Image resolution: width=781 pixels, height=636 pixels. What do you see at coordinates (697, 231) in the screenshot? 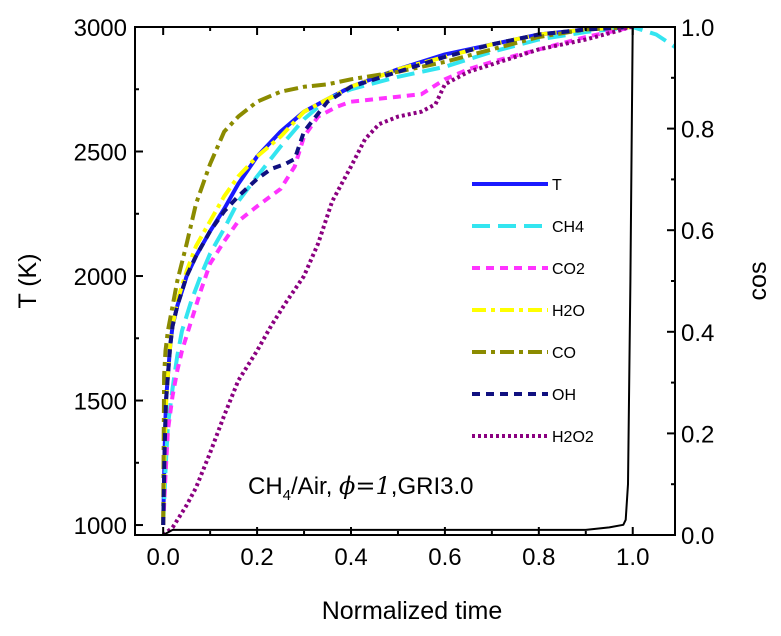
I see `y2-tick-label: 0.6` at bounding box center [697, 231].